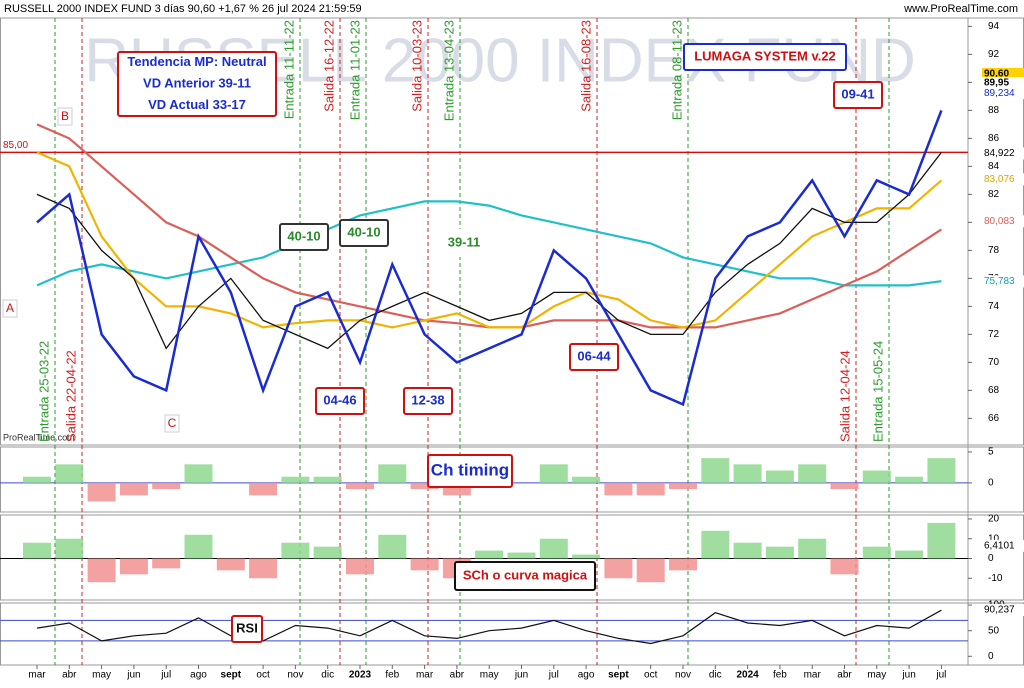 This screenshot has width=1024, height=688. I want to click on count-label: 39-11, so click(464, 241).